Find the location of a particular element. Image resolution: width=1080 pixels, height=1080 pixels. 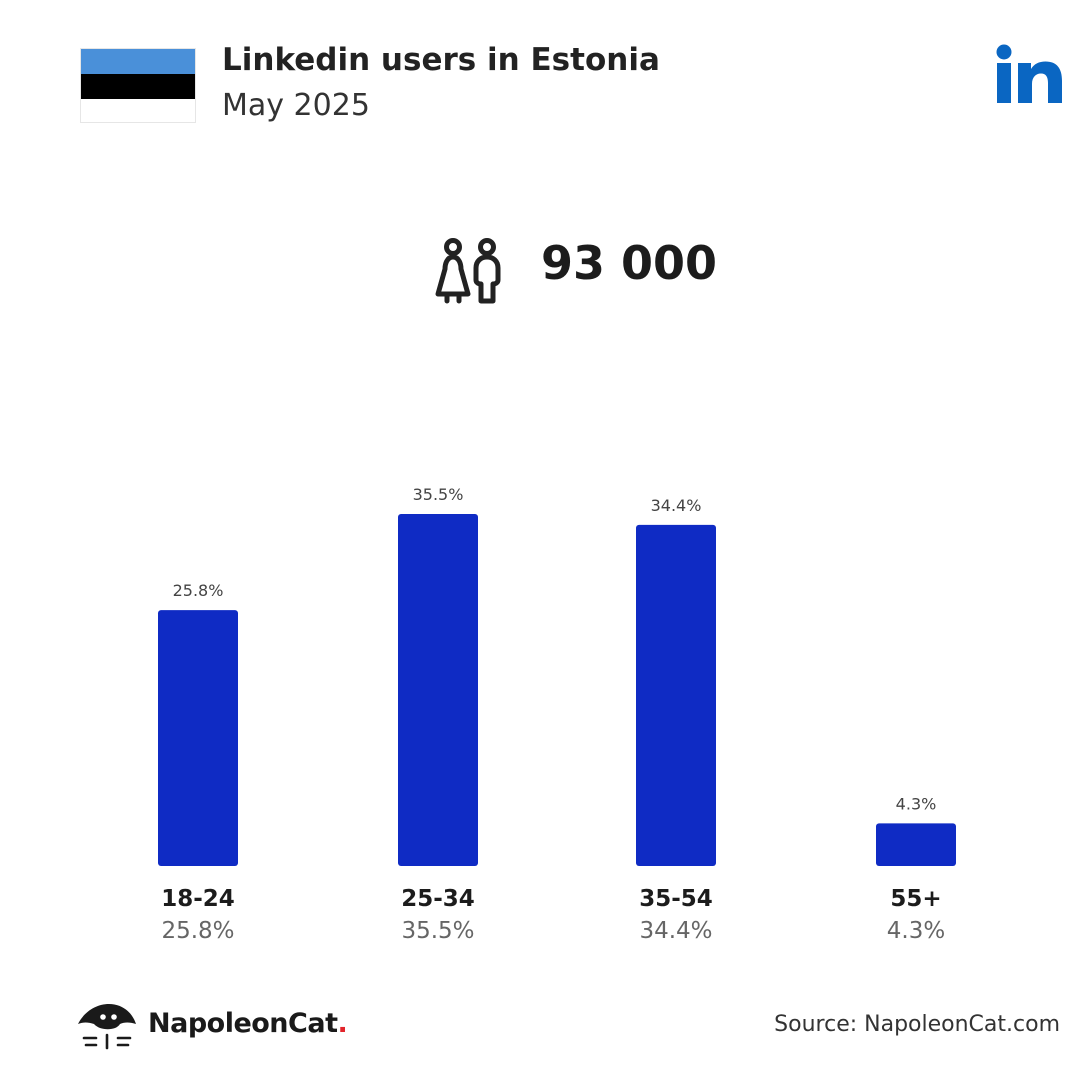

flag-stripe-black is located at coordinates (138, 86).